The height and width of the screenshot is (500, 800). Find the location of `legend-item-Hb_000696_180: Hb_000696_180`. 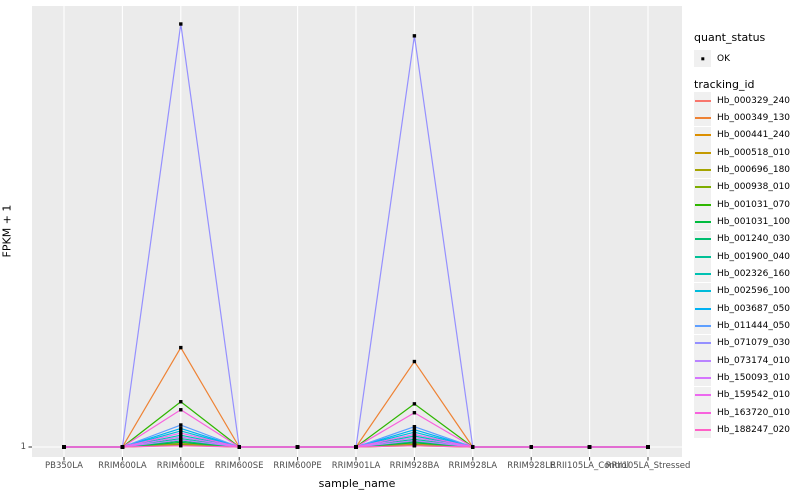

legend-item-Hb_000696_180: Hb_000696_180 is located at coordinates (742, 170).